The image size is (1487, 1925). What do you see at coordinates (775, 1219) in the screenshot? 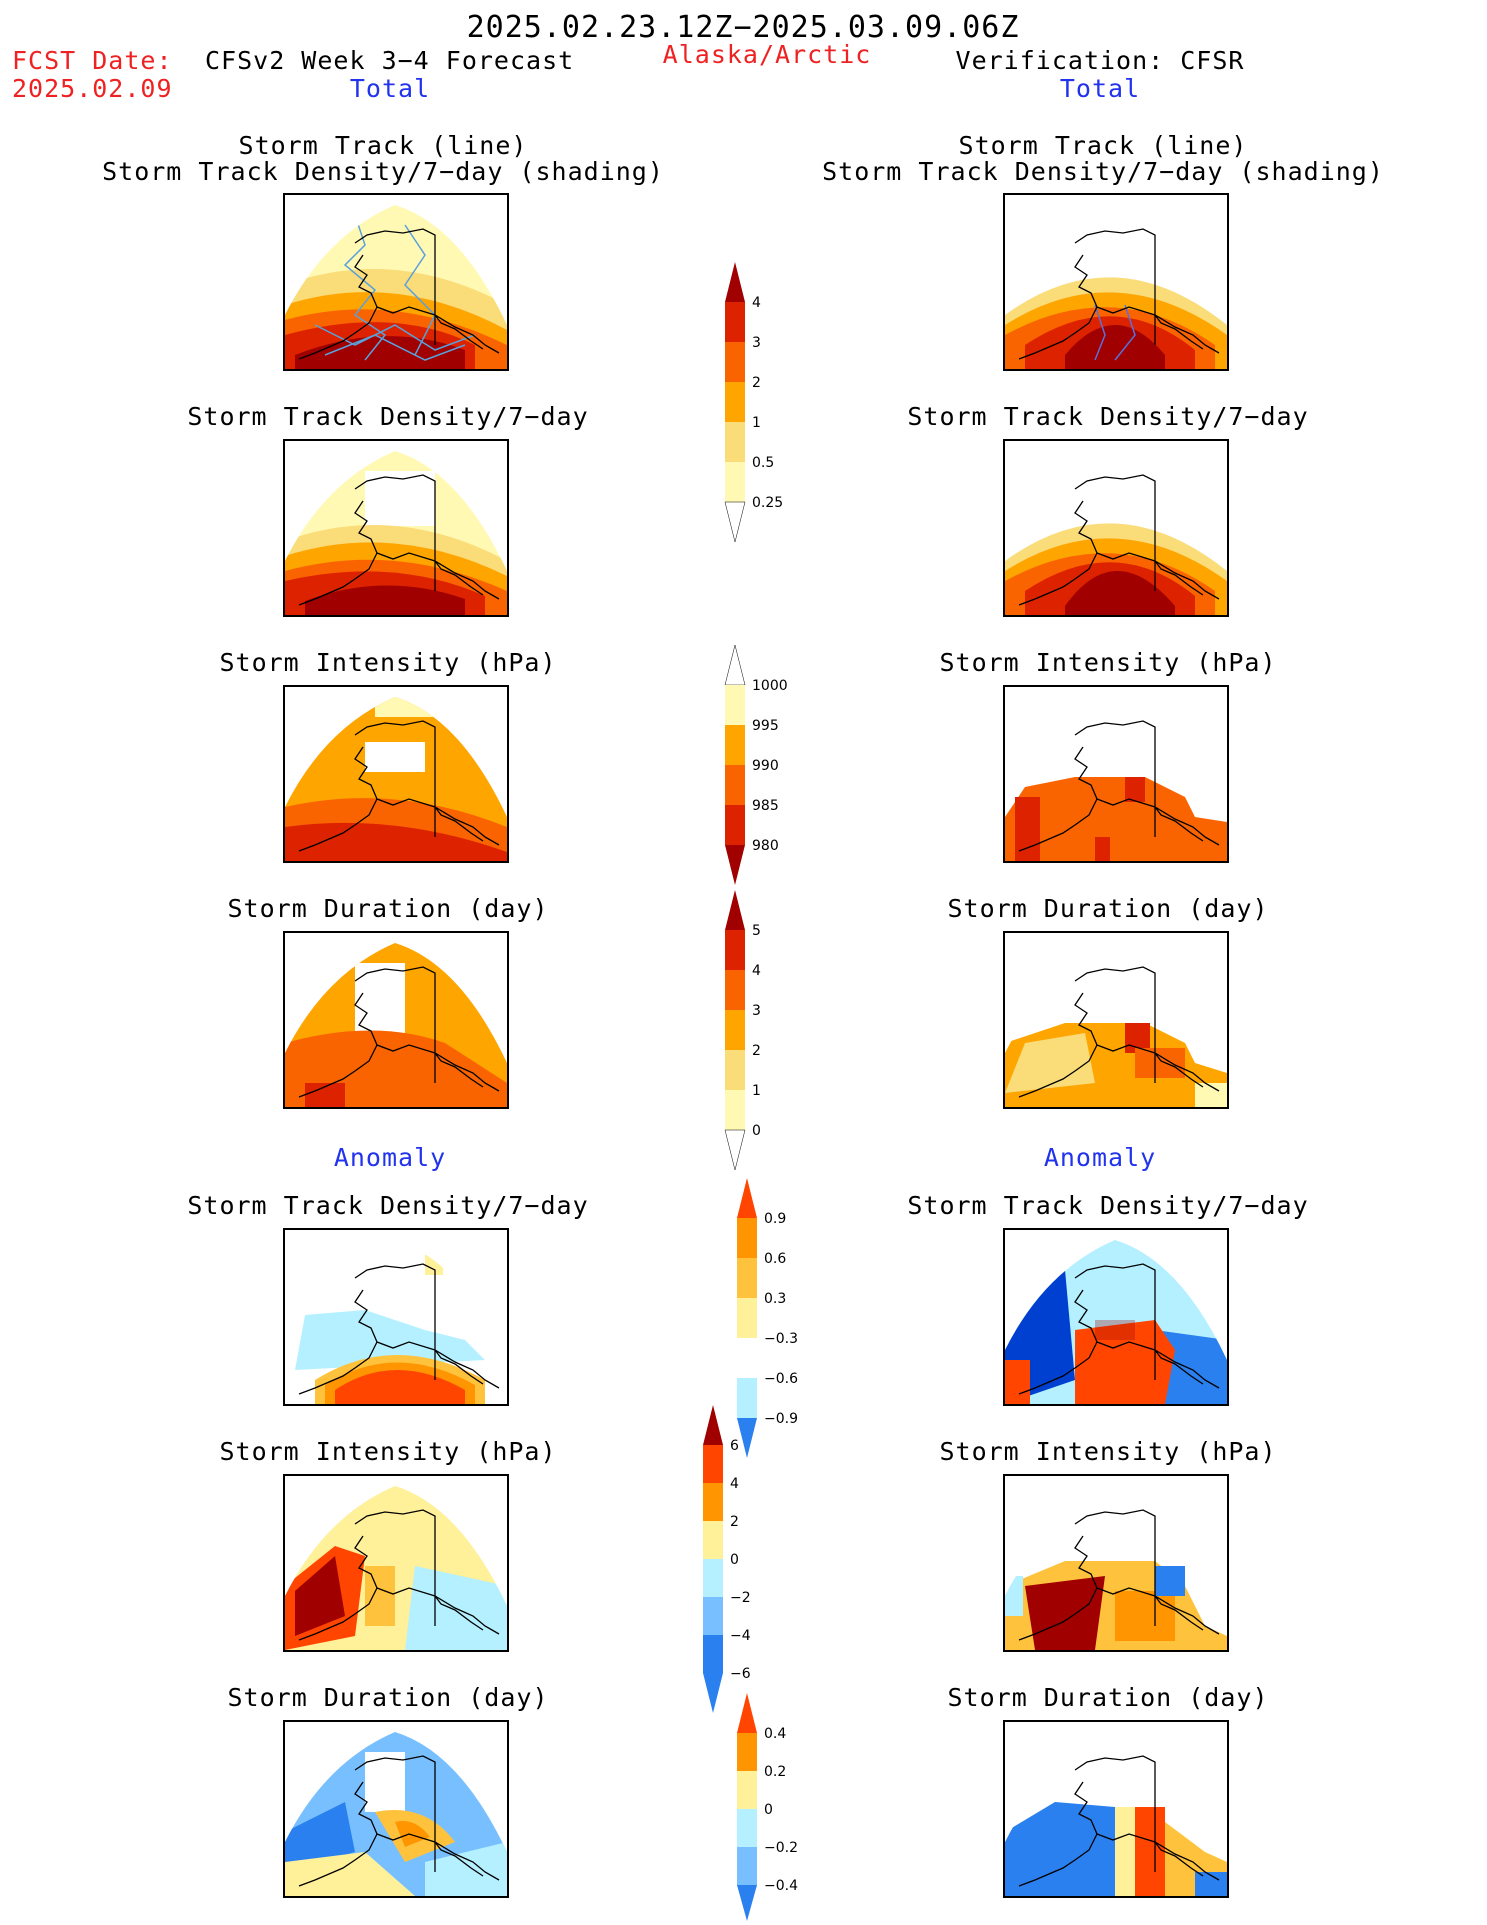
I see `cbar-label: 0.9` at bounding box center [775, 1219].